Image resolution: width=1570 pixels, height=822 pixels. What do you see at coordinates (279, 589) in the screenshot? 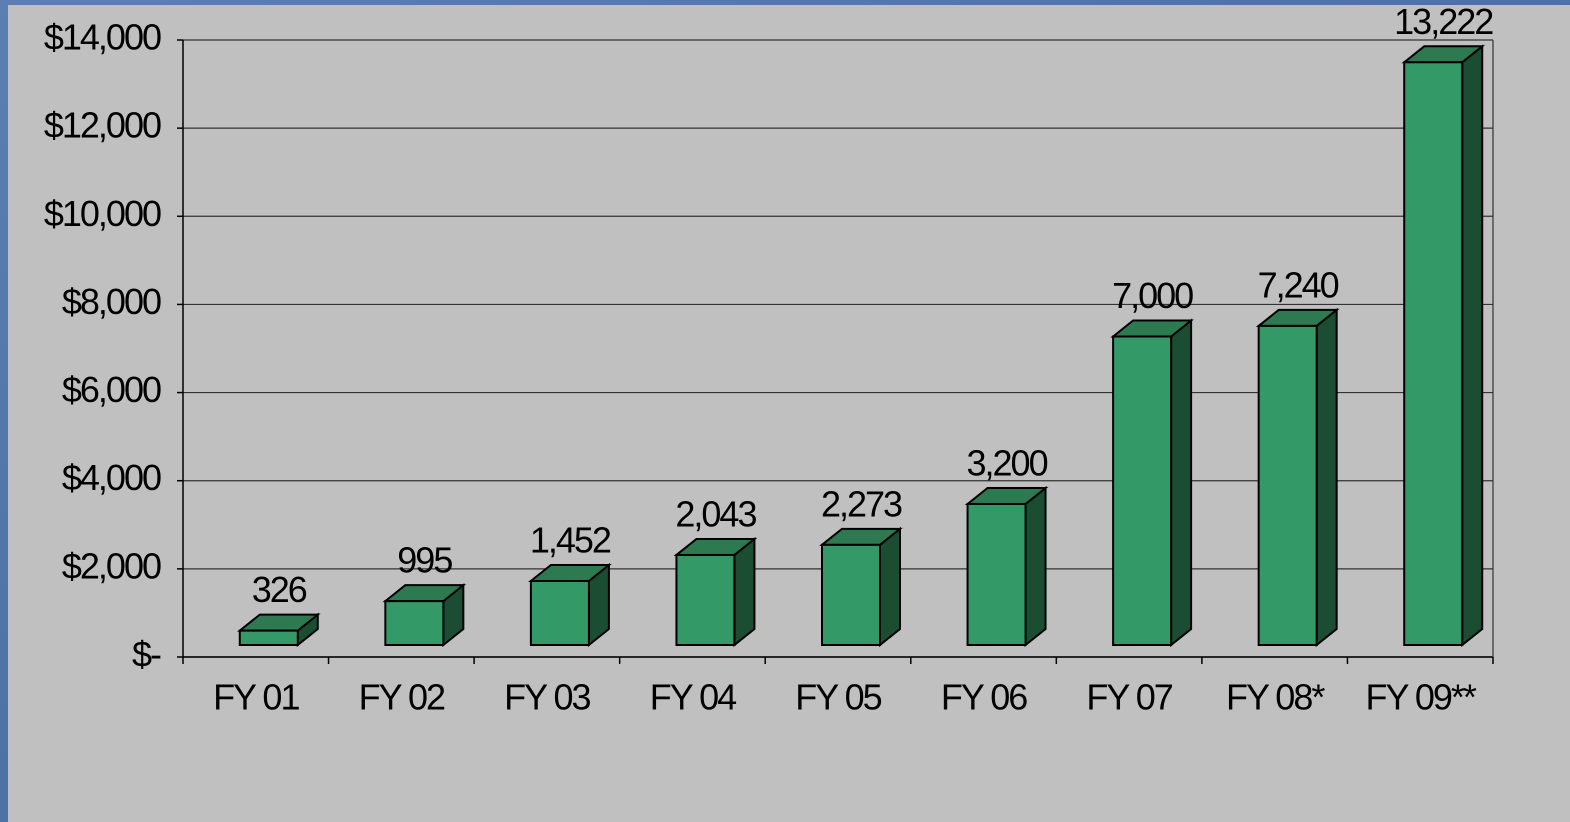
I see `value-label: 326` at bounding box center [279, 589].